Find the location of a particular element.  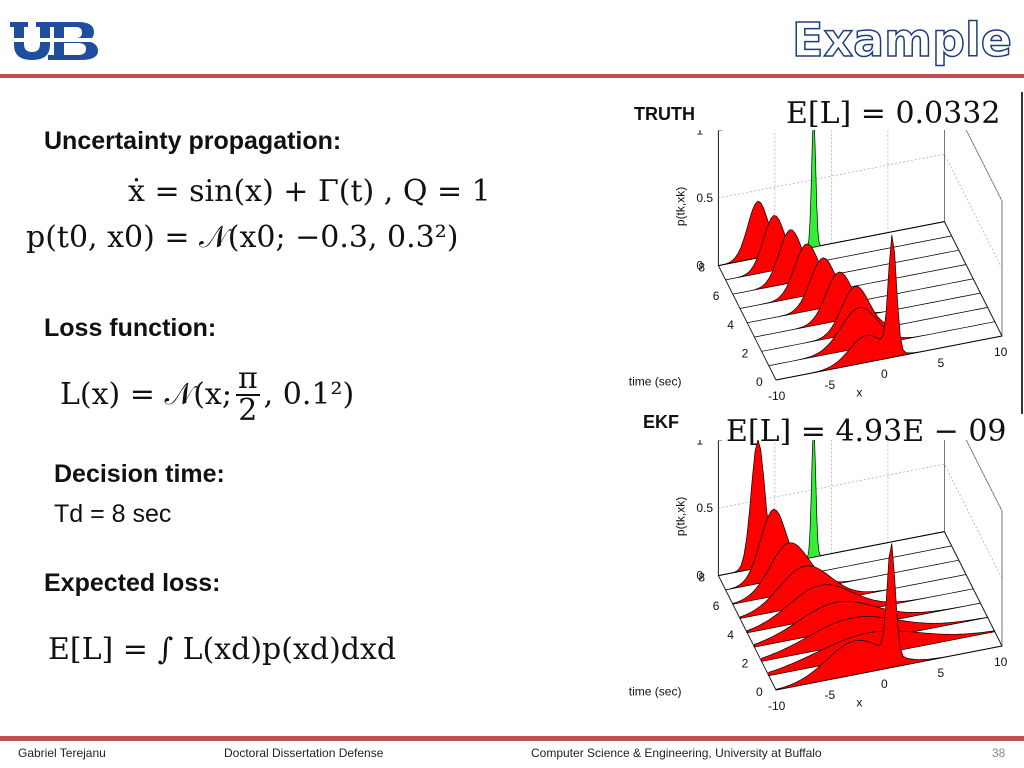

loss-equation: L(x) = 𝒩(x; π 2 , 0.1²) is located at coordinates (207, 395).